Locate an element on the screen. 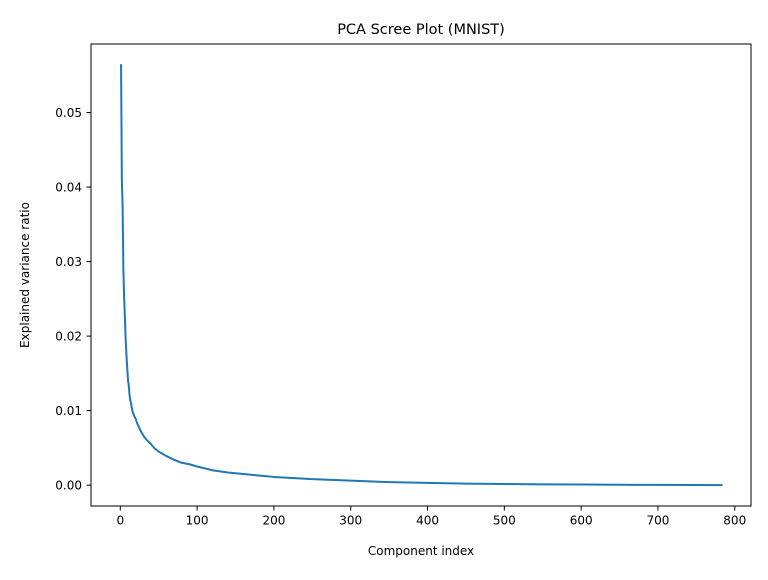 This screenshot has height=580, width=768. x-tick-label: 800 is located at coordinates (734, 521).